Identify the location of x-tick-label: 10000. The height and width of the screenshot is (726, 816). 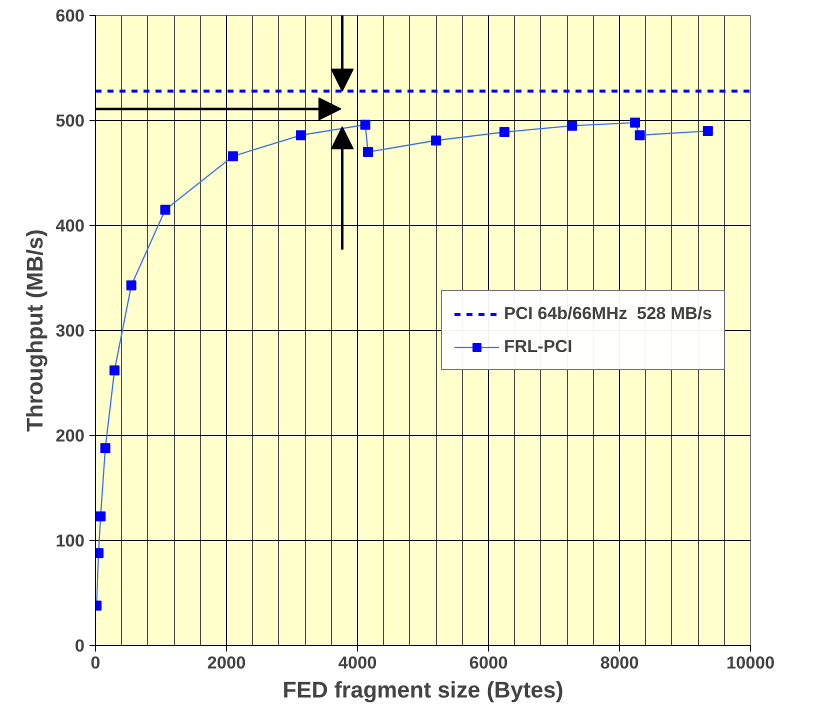
(750, 662).